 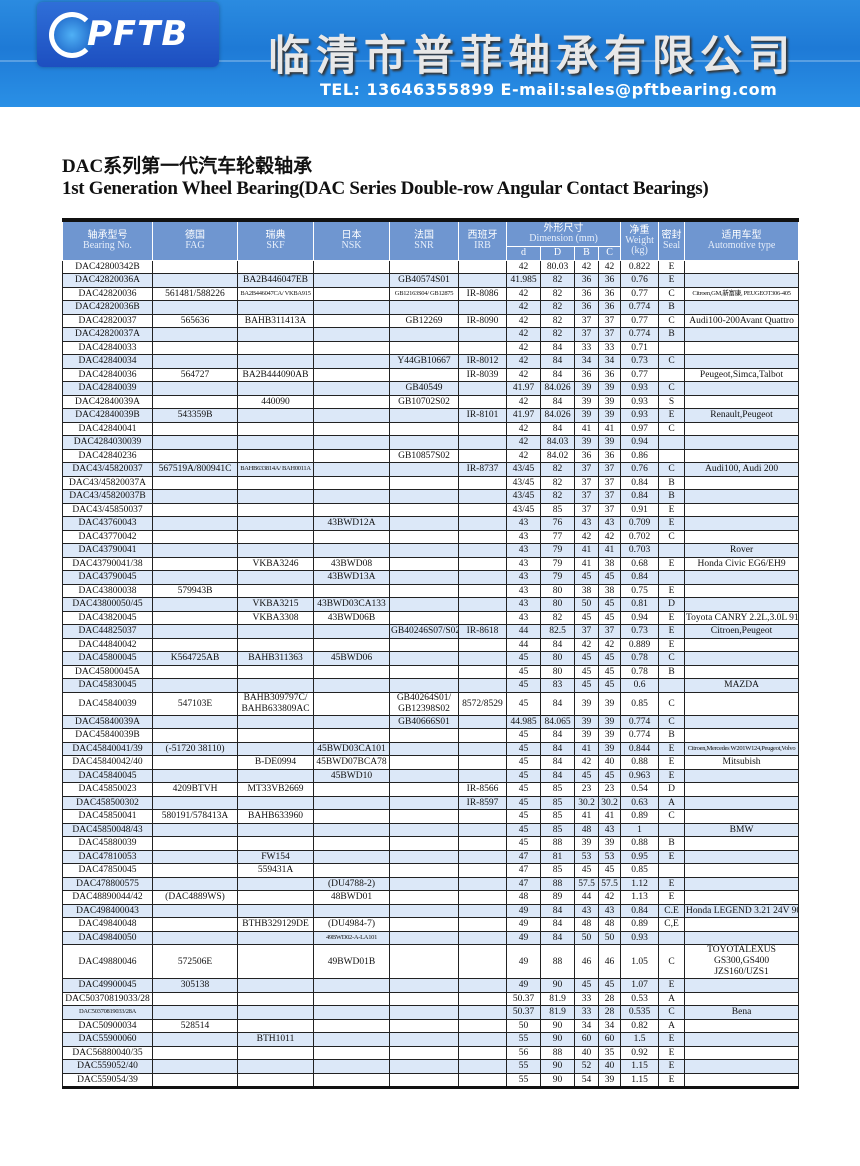 I want to click on cell-d: 41.985, so click(x=523, y=280).